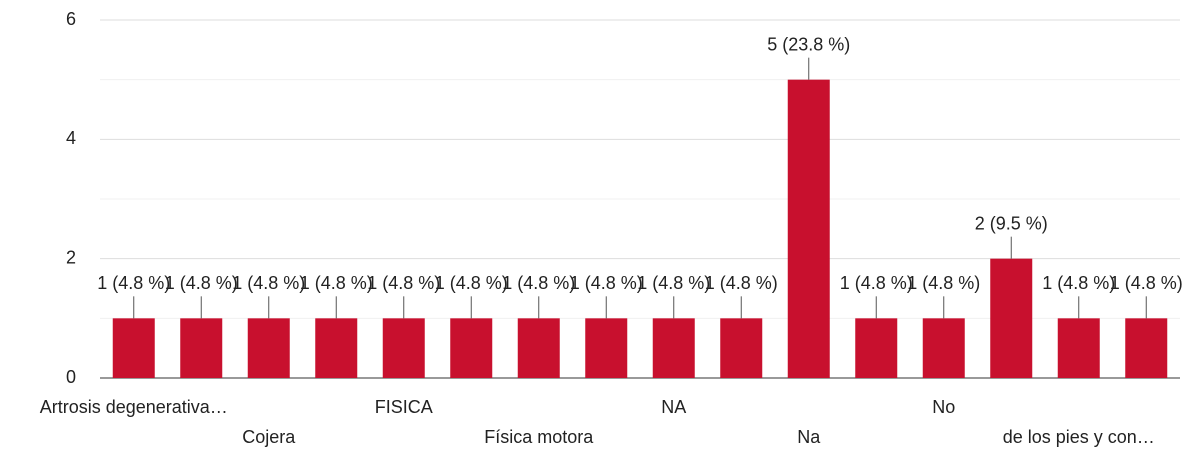  Describe the element at coordinates (71, 19) in the screenshot. I see `y-tick-label: 6` at that location.